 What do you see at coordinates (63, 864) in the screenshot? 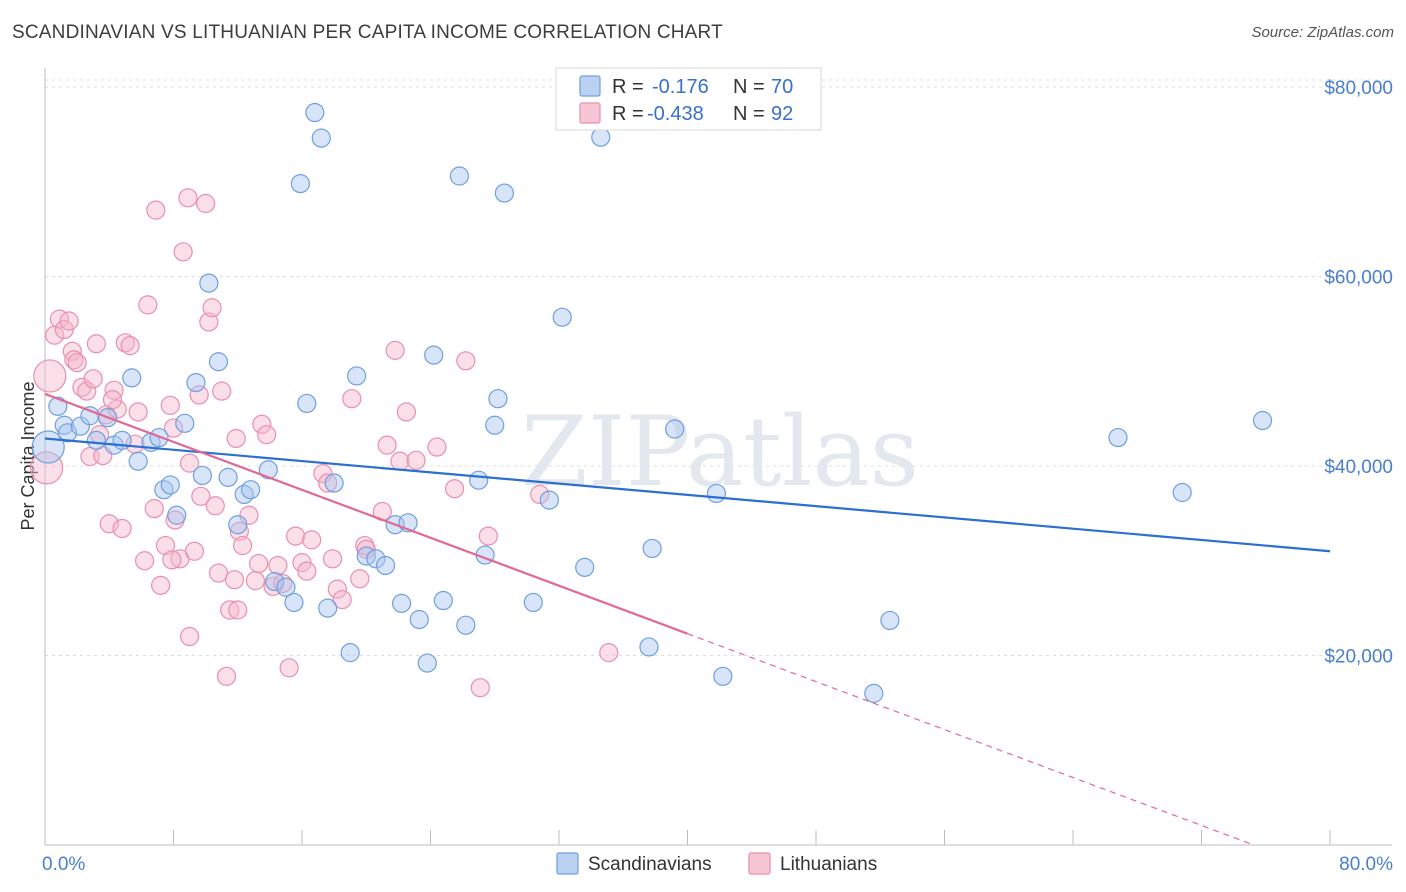
I see `x-tick-label-min: 0.0%` at bounding box center [63, 864].